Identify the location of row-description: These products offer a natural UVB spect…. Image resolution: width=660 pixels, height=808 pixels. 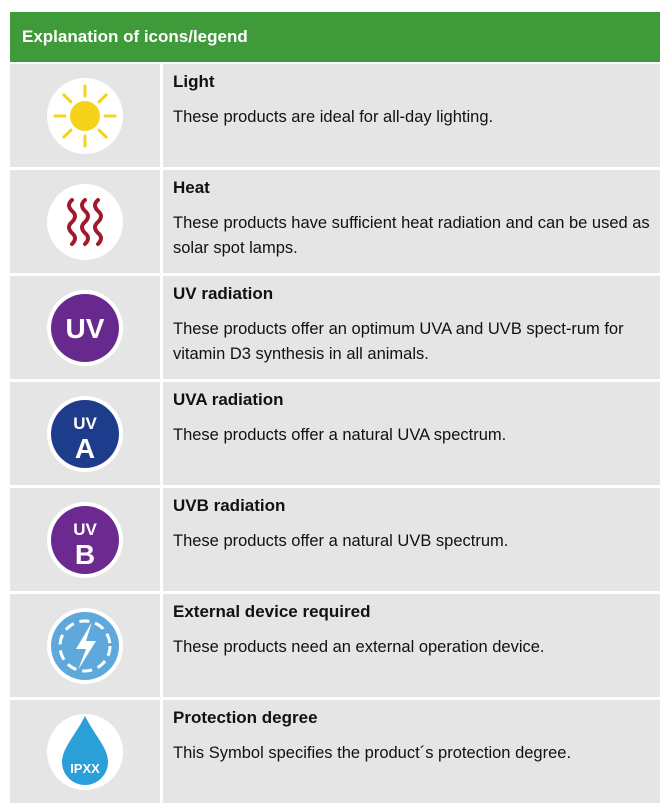
(341, 541).